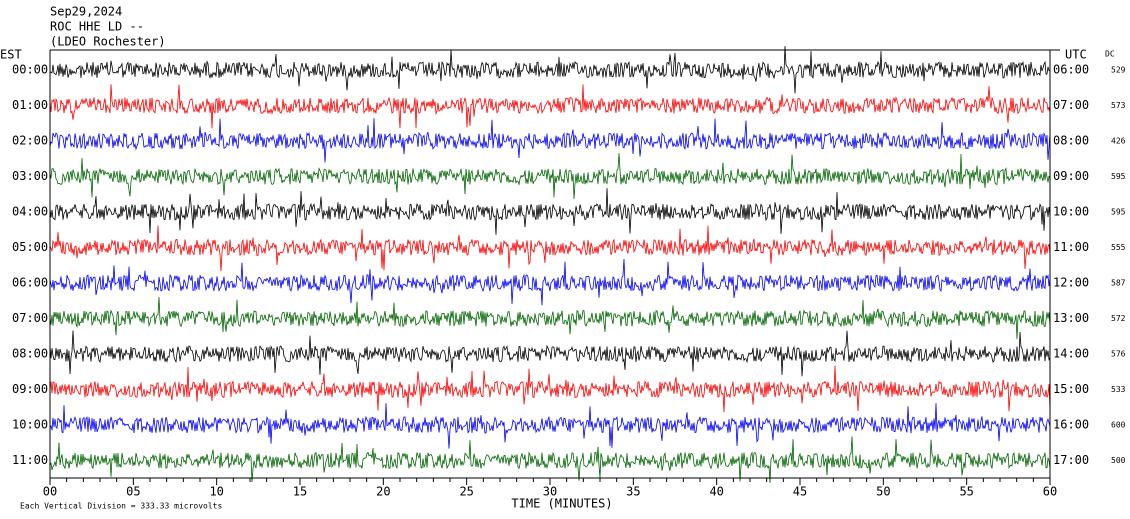 Image resolution: width=1130 pixels, height=519 pixels. Describe the element at coordinates (1071, 105) in the screenshot. I see `right-label: 07:00` at that location.